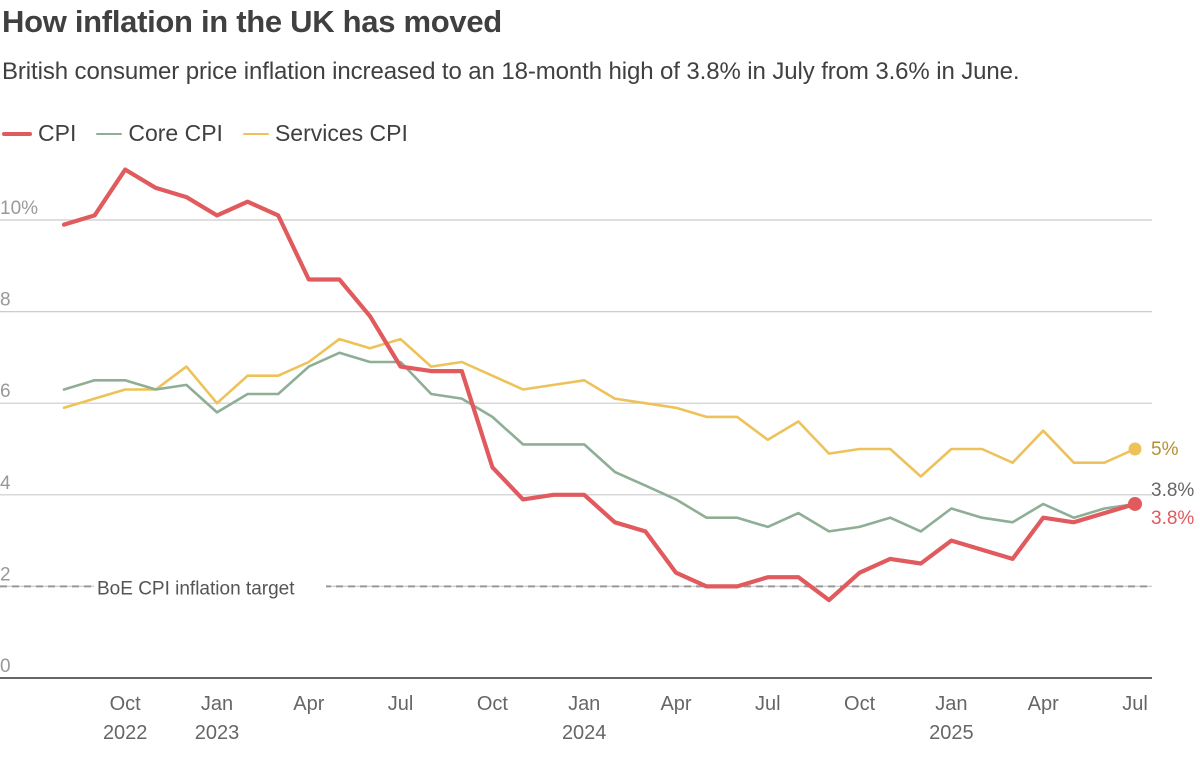  Describe the element at coordinates (19, 208) in the screenshot. I see `y-tick-label: 10%` at that location.